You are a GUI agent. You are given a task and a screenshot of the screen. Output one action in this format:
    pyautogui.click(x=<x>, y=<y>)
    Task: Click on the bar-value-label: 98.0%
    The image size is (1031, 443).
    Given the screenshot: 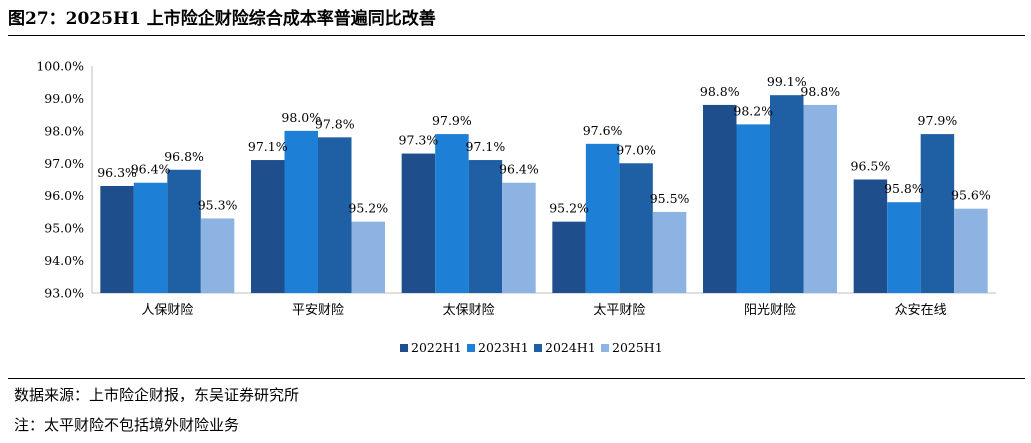 What is the action you would take?
    pyautogui.click(x=301, y=117)
    